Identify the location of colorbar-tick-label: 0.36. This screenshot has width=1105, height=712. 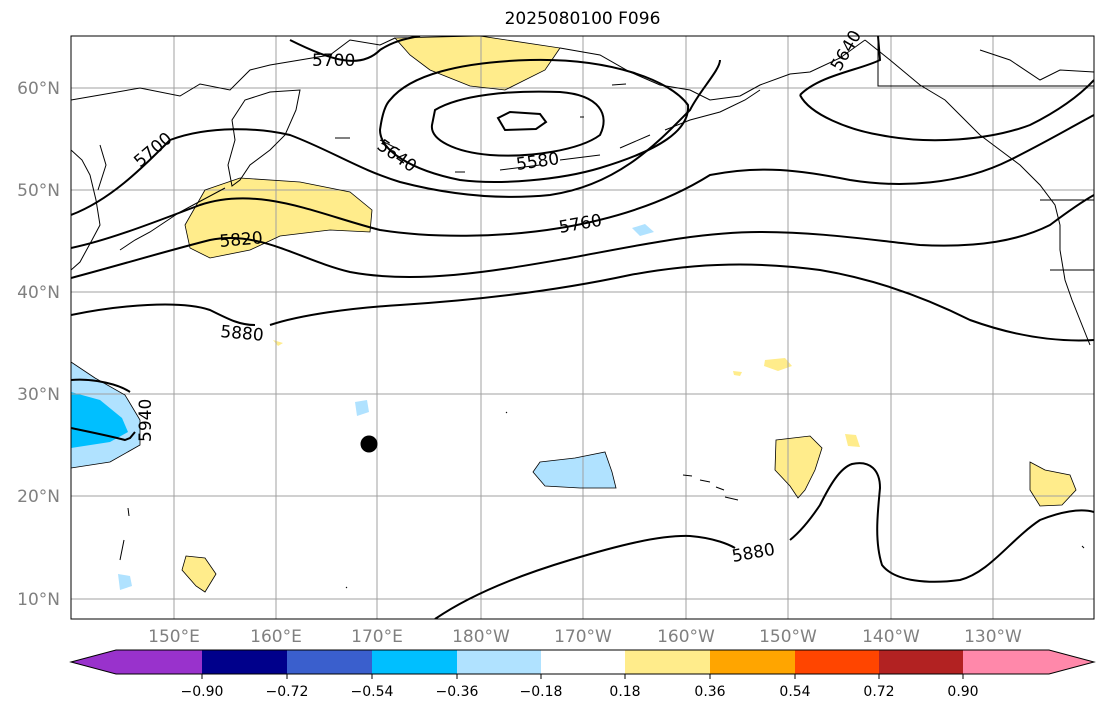
(709, 692).